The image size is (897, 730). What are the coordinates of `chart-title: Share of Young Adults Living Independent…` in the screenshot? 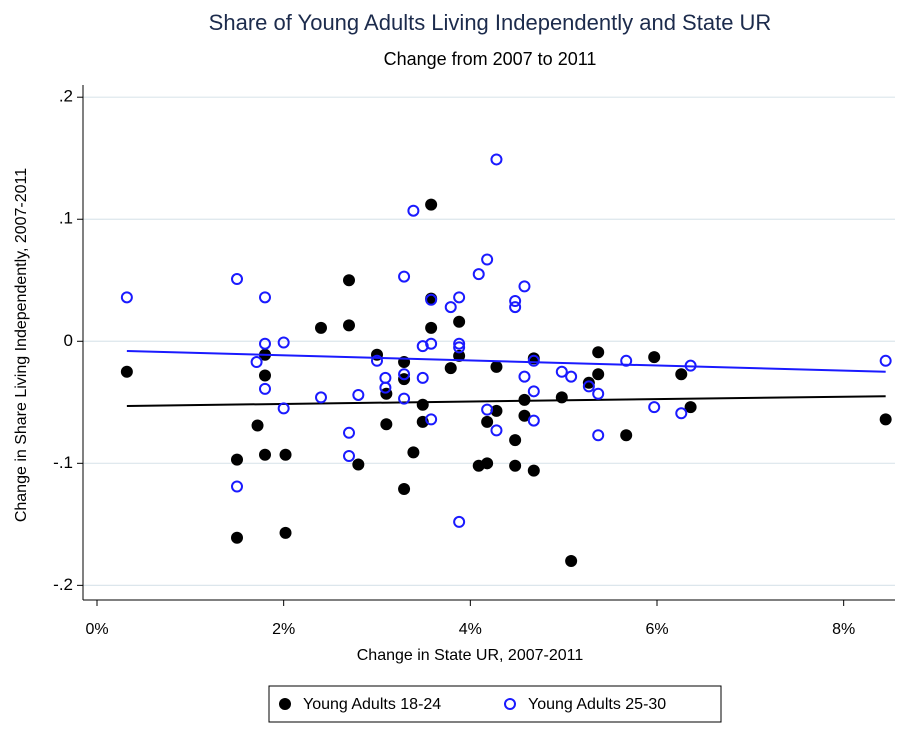 It's located at (490, 22).